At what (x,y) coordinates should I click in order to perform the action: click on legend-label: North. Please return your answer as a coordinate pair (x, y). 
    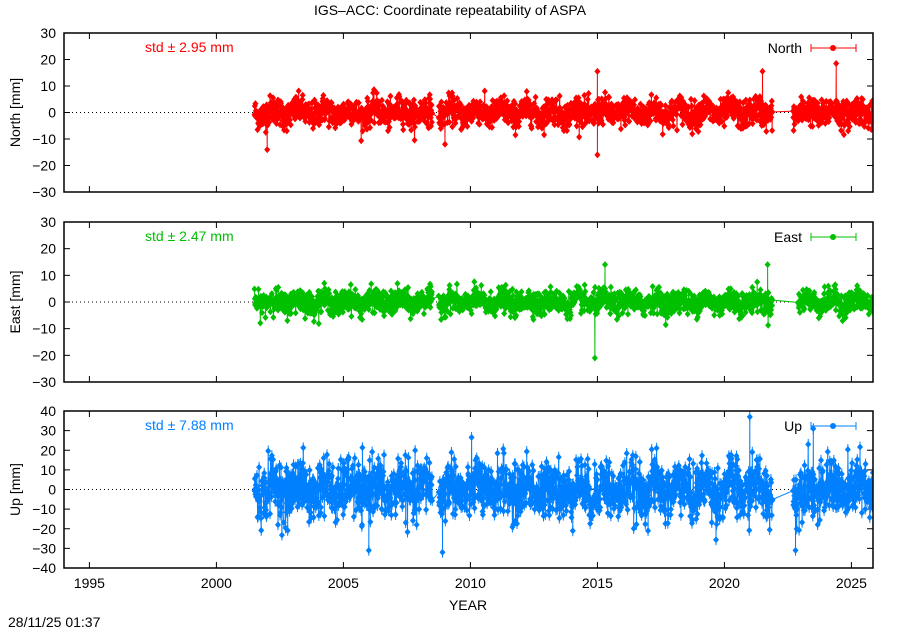
    Looking at the image, I should click on (785, 48).